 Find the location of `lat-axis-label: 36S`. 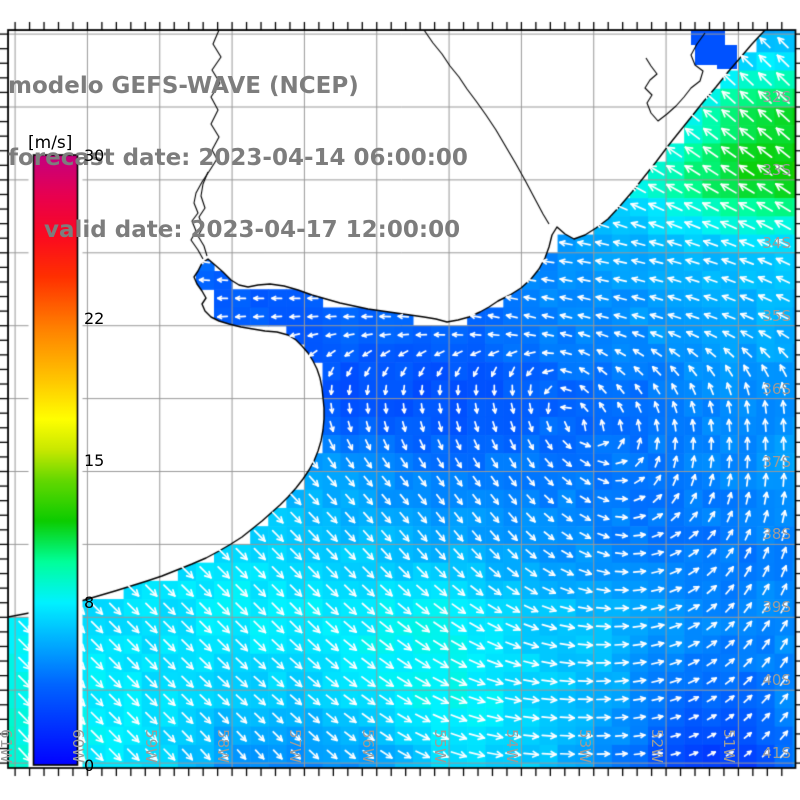

lat-axis-label: 36S is located at coordinates (776, 388).